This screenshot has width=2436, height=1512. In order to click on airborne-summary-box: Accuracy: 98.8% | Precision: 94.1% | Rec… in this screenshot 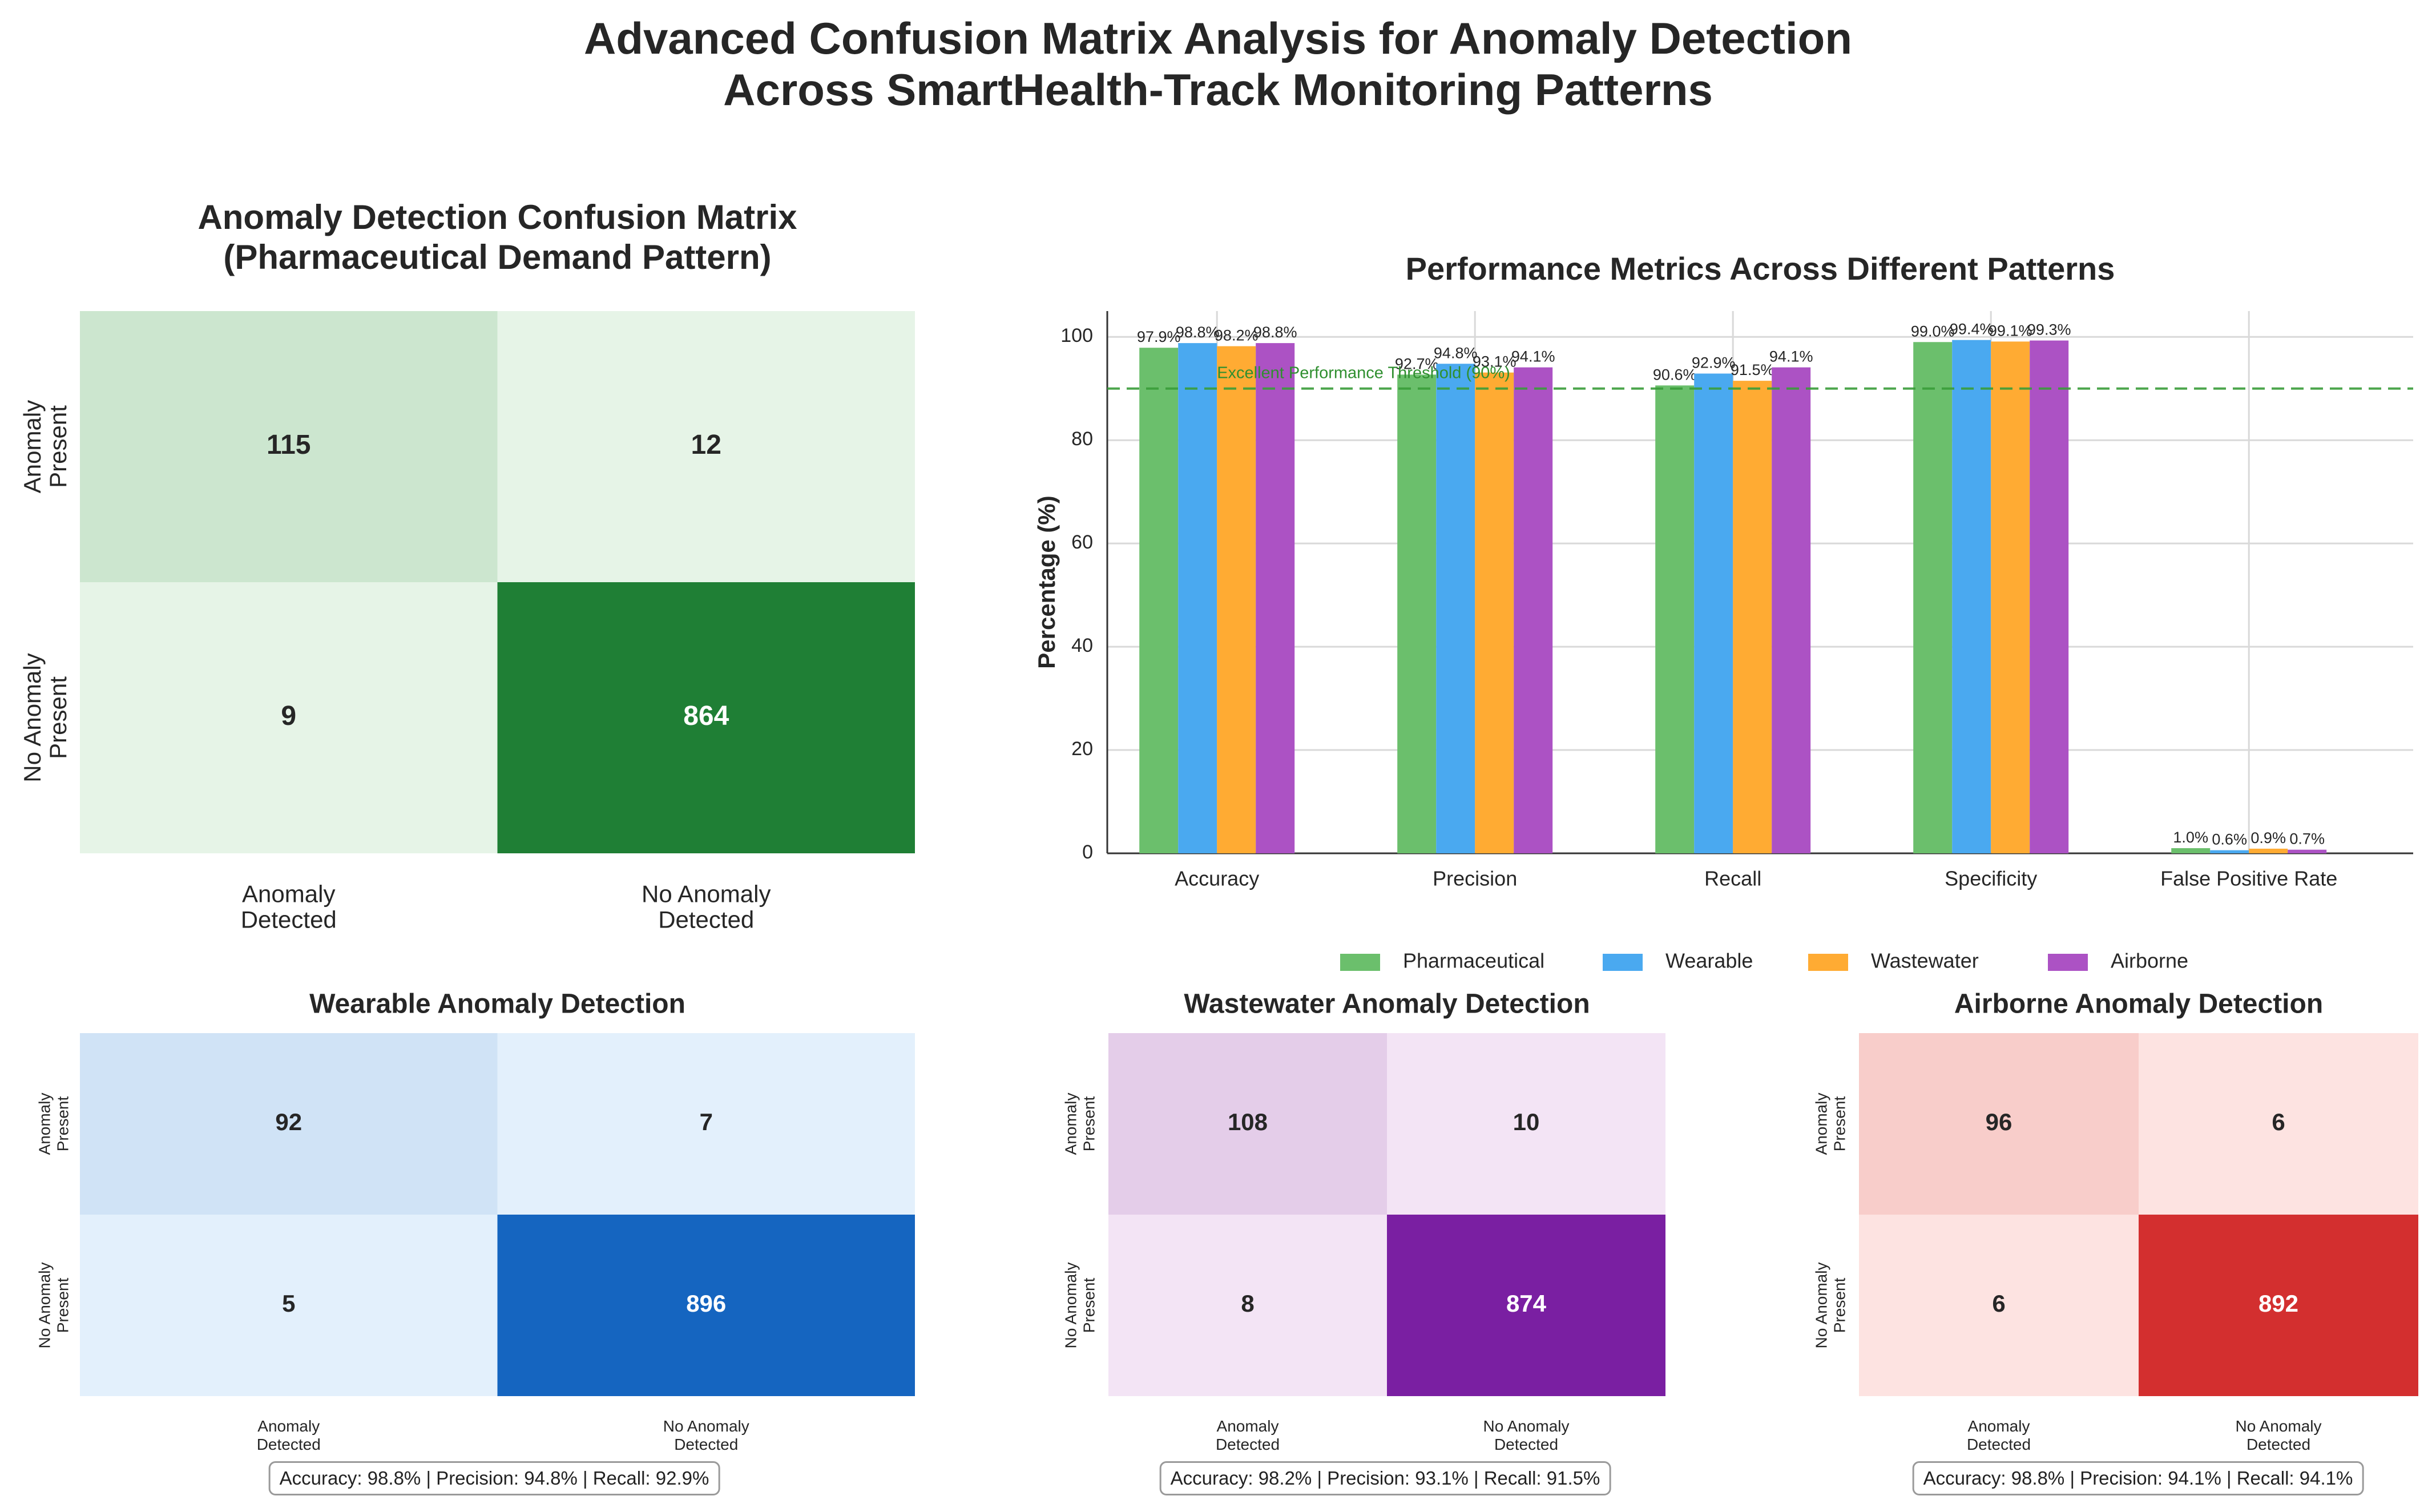, I will do `click(2138, 1478)`.